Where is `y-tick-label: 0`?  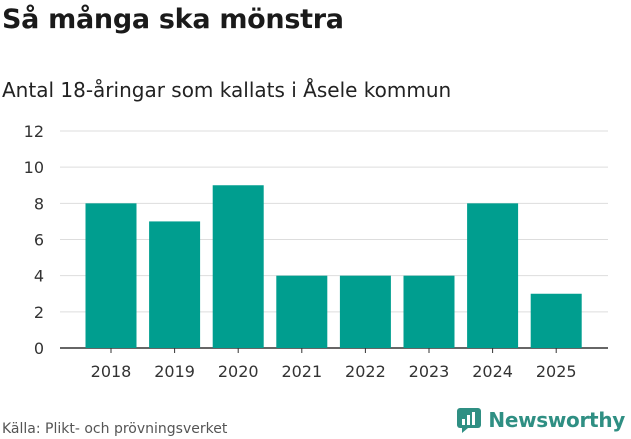
y-tick-label: 0 is located at coordinates (39, 348).